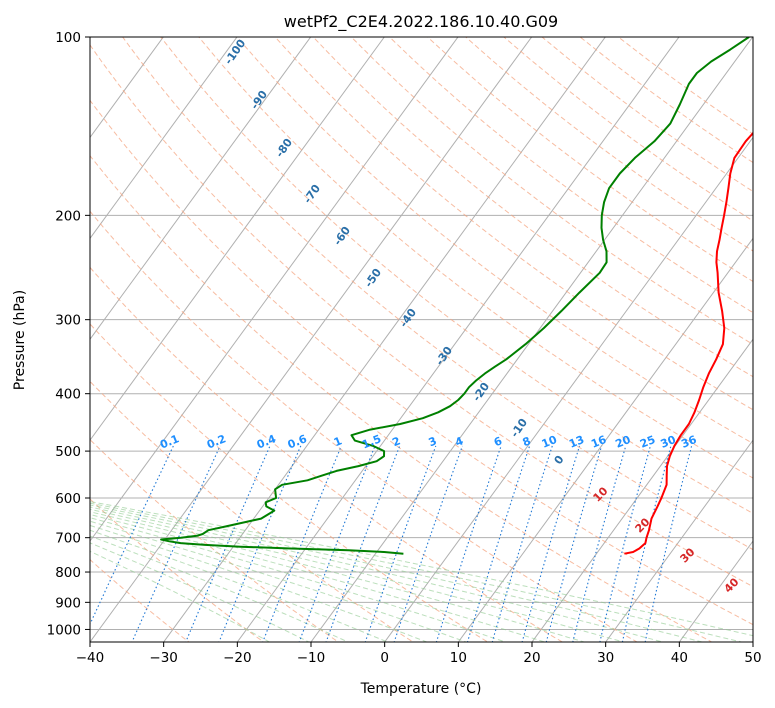  What do you see at coordinates (647, 442) in the screenshot?
I see `mixing-ratio-label: 25` at bounding box center [647, 442].